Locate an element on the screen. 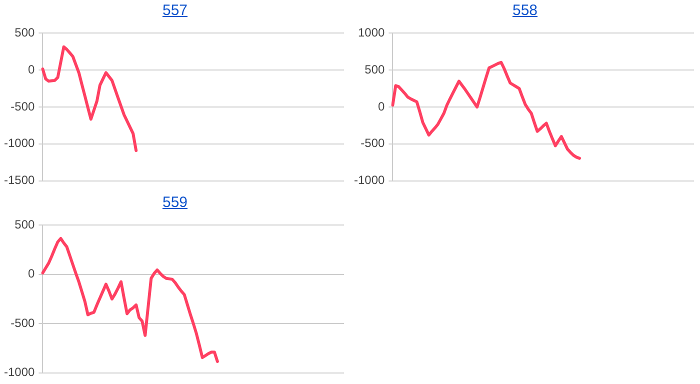  y-tick-label: -1500 is located at coordinates (20, 180).